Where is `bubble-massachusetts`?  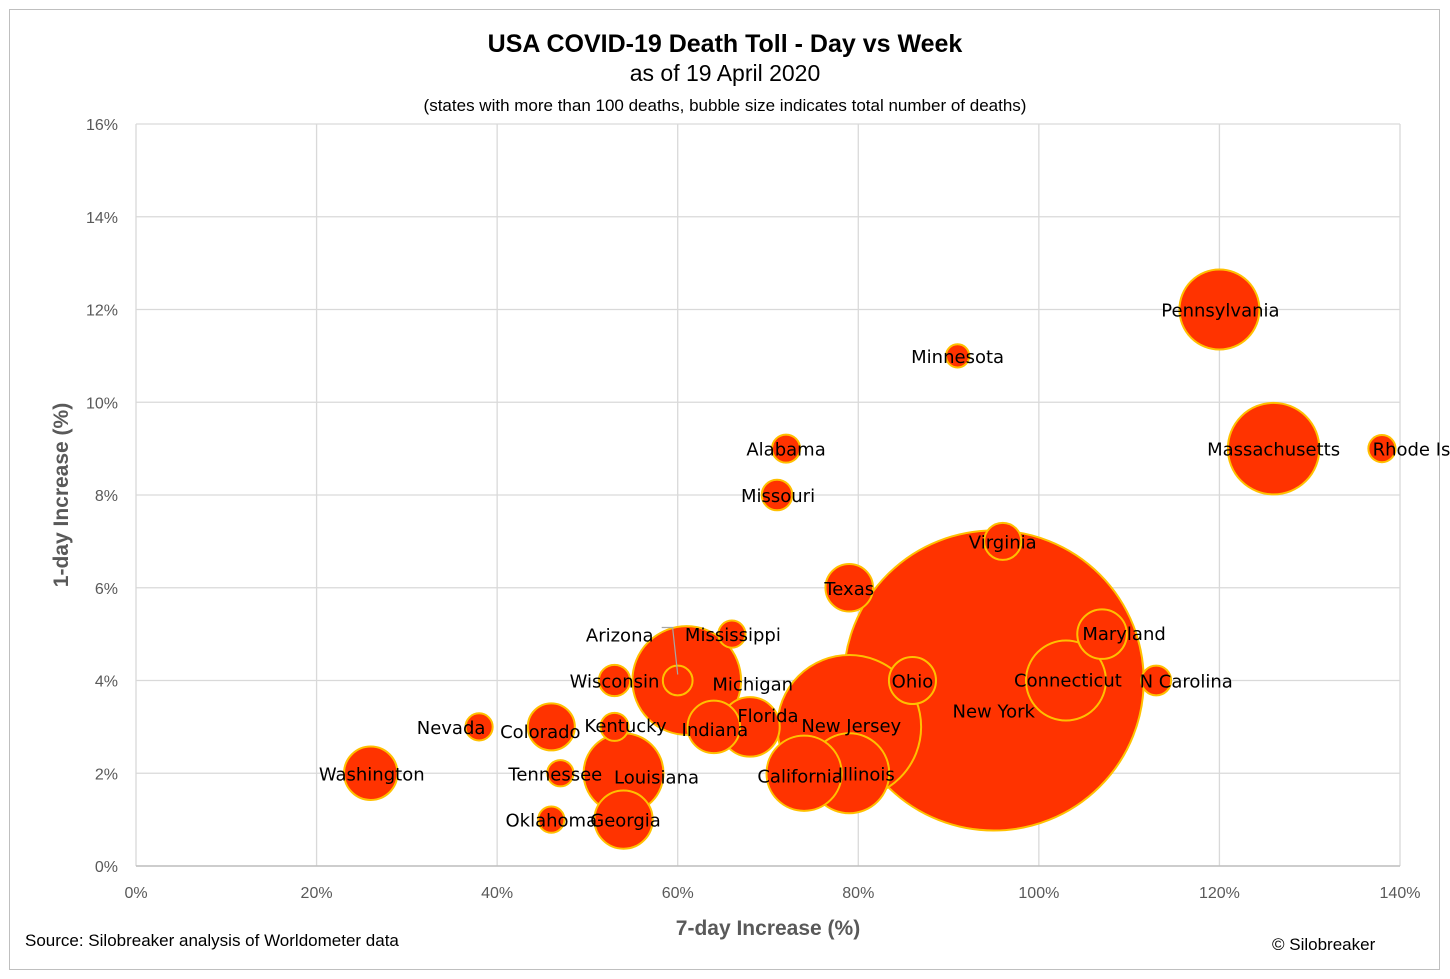 bubble-massachusetts is located at coordinates (1273, 448).